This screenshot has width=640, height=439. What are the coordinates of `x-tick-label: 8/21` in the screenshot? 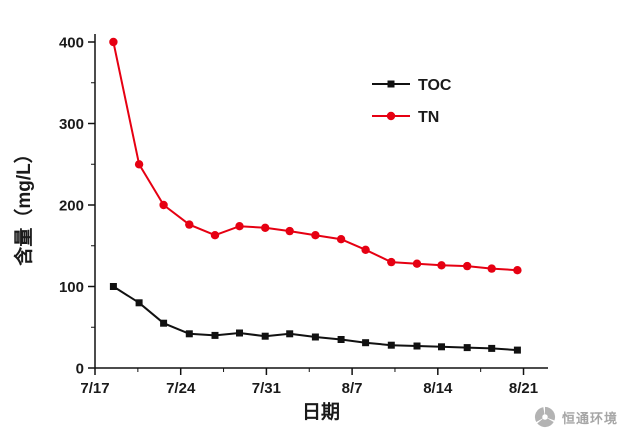 It's located at (523, 388).